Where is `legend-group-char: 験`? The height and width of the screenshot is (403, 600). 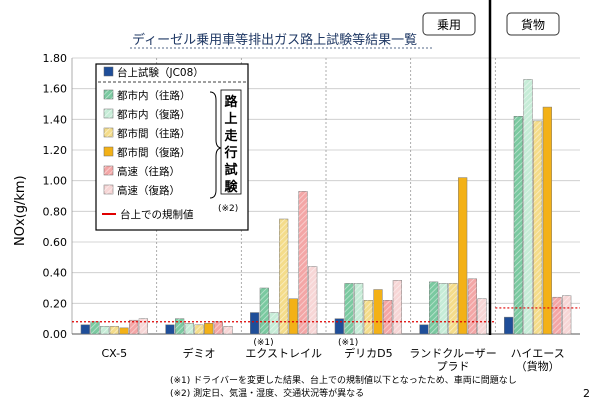 legend-group-char: 験 is located at coordinates (231, 187).